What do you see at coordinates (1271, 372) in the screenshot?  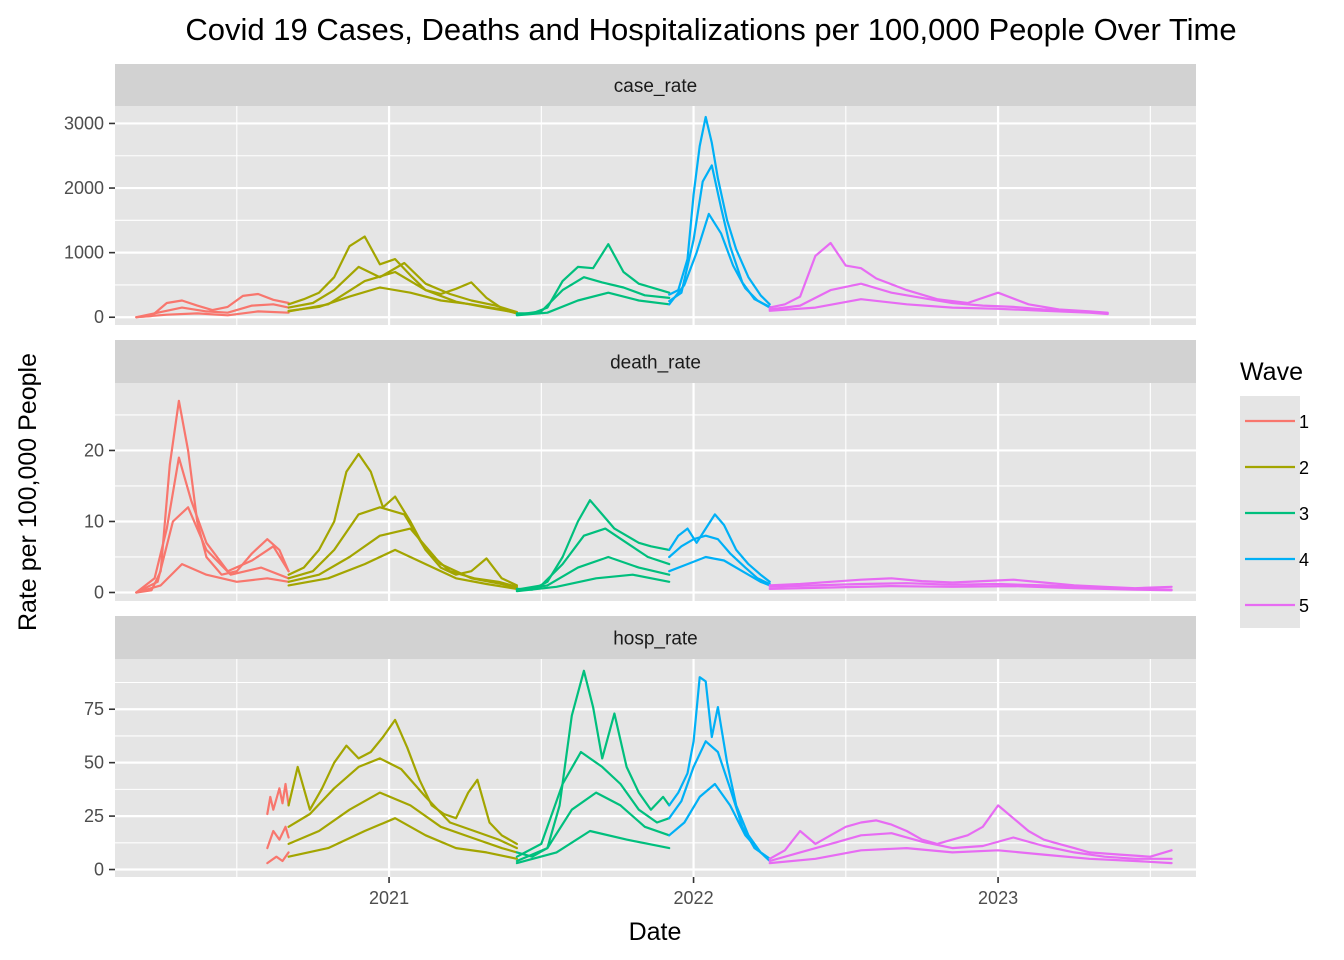 I see `legend-title: Wave` at bounding box center [1271, 372].